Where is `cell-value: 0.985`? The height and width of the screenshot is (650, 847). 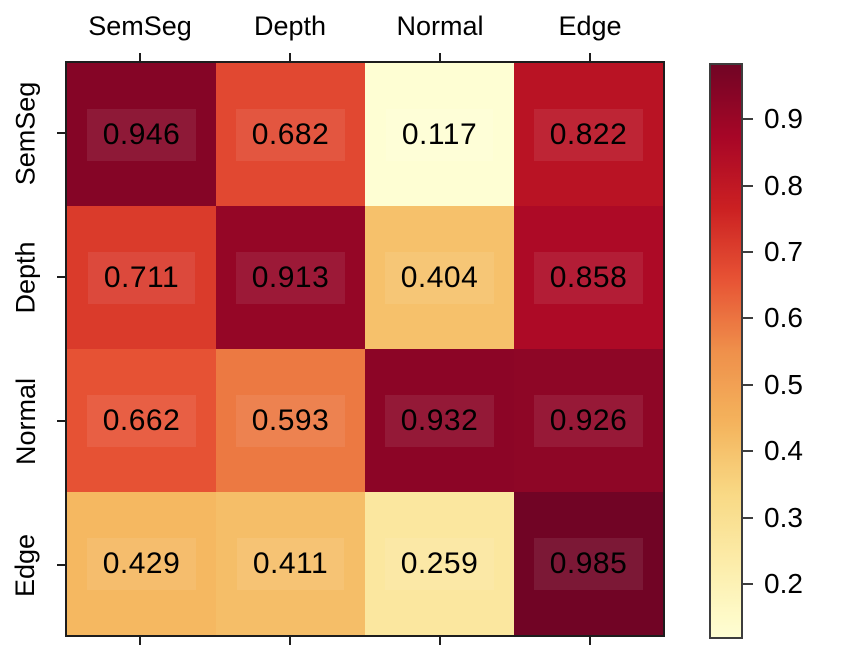
cell-value: 0.985 is located at coordinates (588, 563).